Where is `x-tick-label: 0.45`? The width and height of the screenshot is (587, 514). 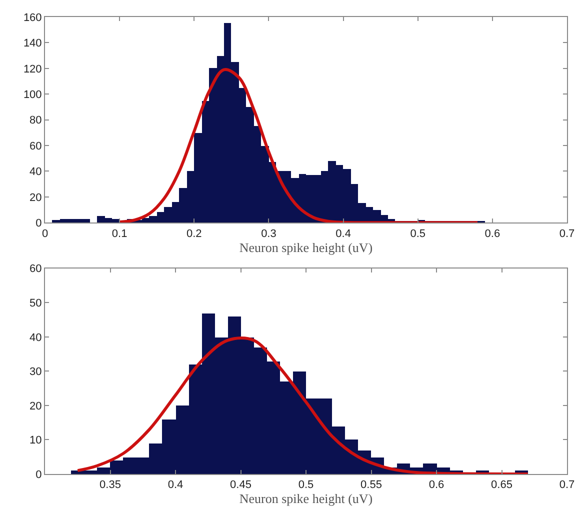
x-tick-label: 0.45 is located at coordinates (241, 485).